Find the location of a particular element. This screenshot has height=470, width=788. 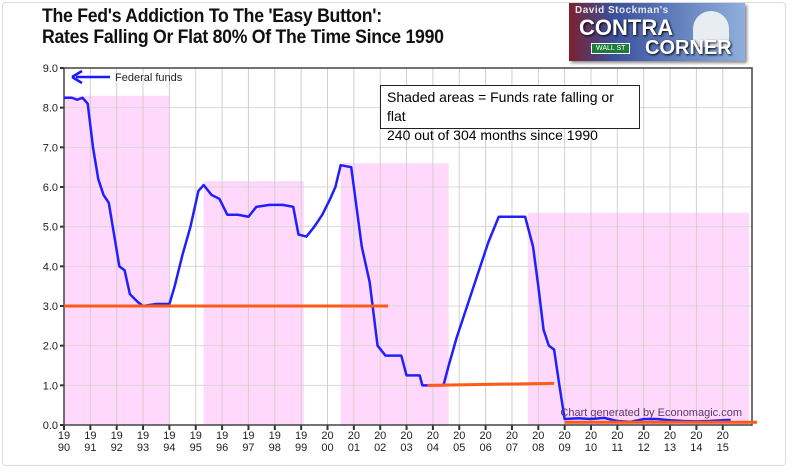

x-tick-label: 20 00 is located at coordinates (327, 442).